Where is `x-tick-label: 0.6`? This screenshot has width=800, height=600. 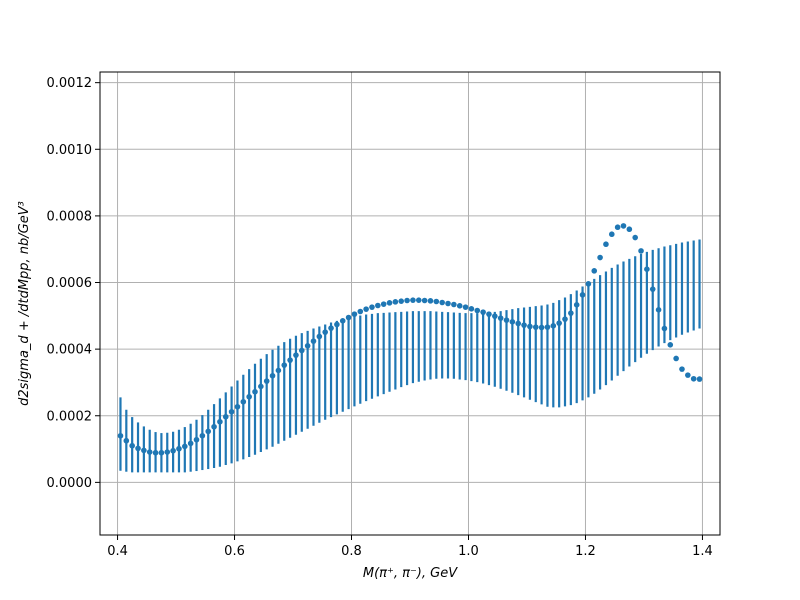 x-tick-label: 0.6 is located at coordinates (234, 551).